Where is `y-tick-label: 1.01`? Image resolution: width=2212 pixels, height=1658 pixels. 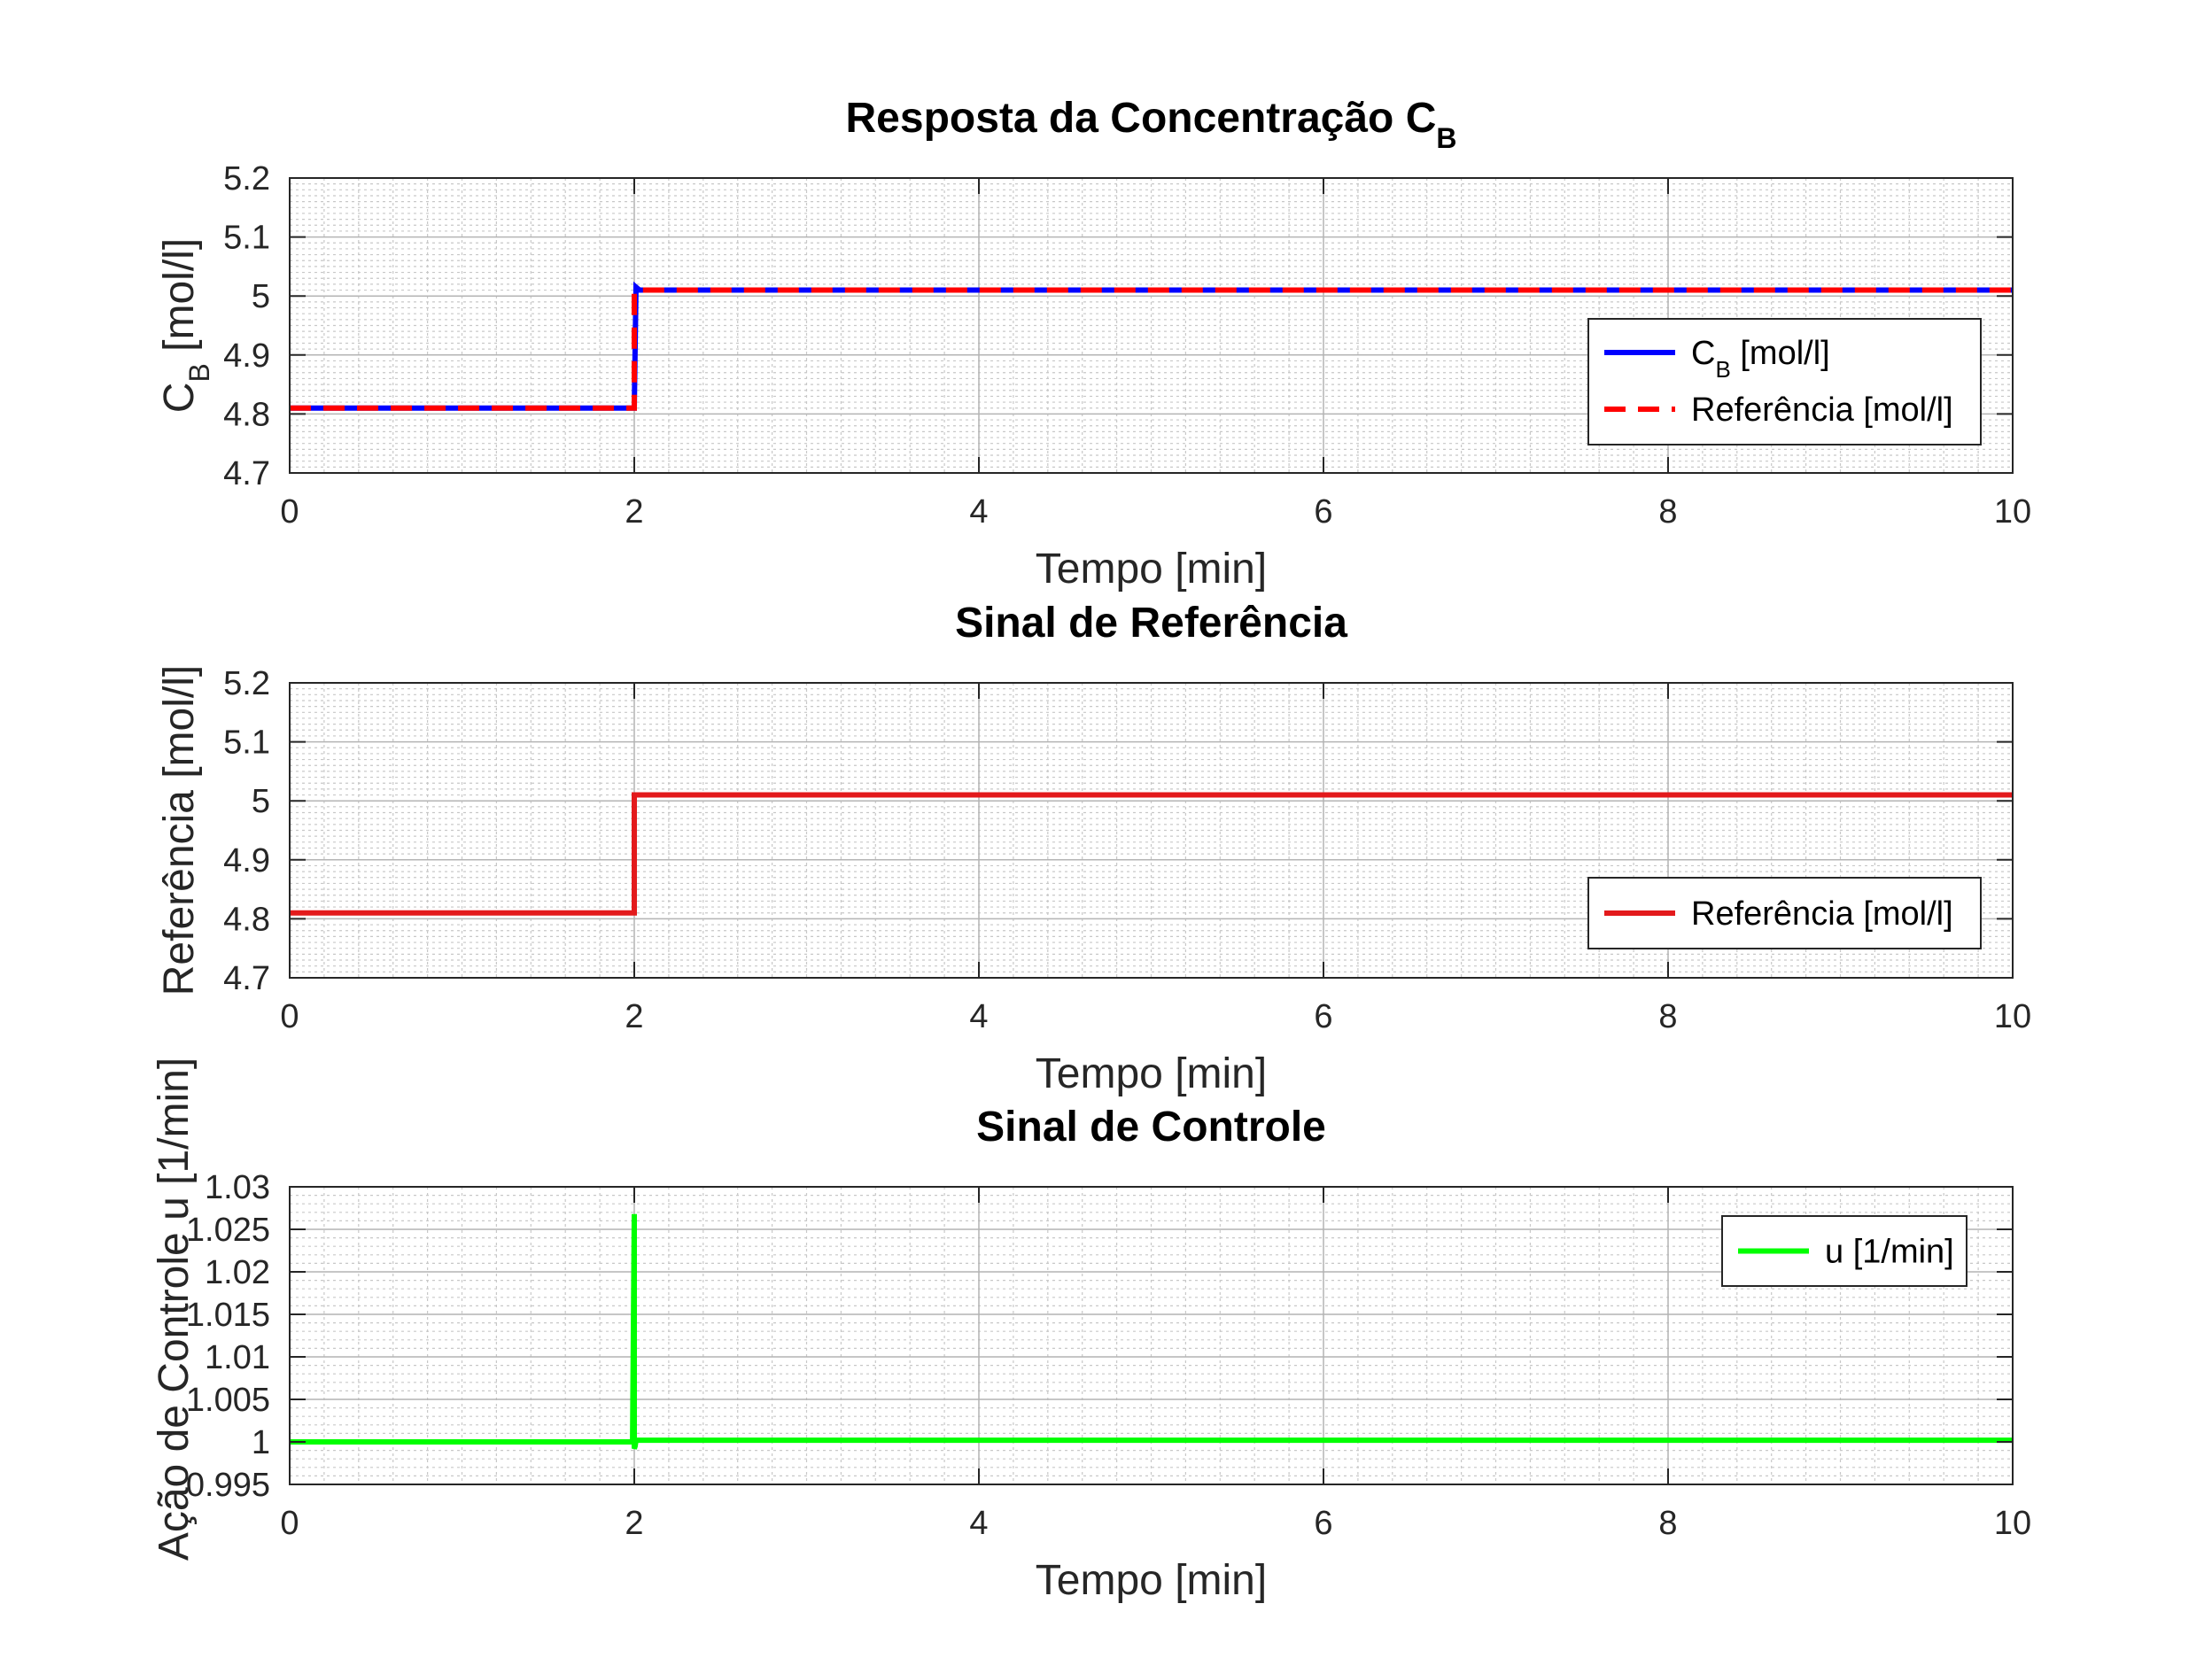
y-tick-label: 1.01 is located at coordinates (237, 1357).